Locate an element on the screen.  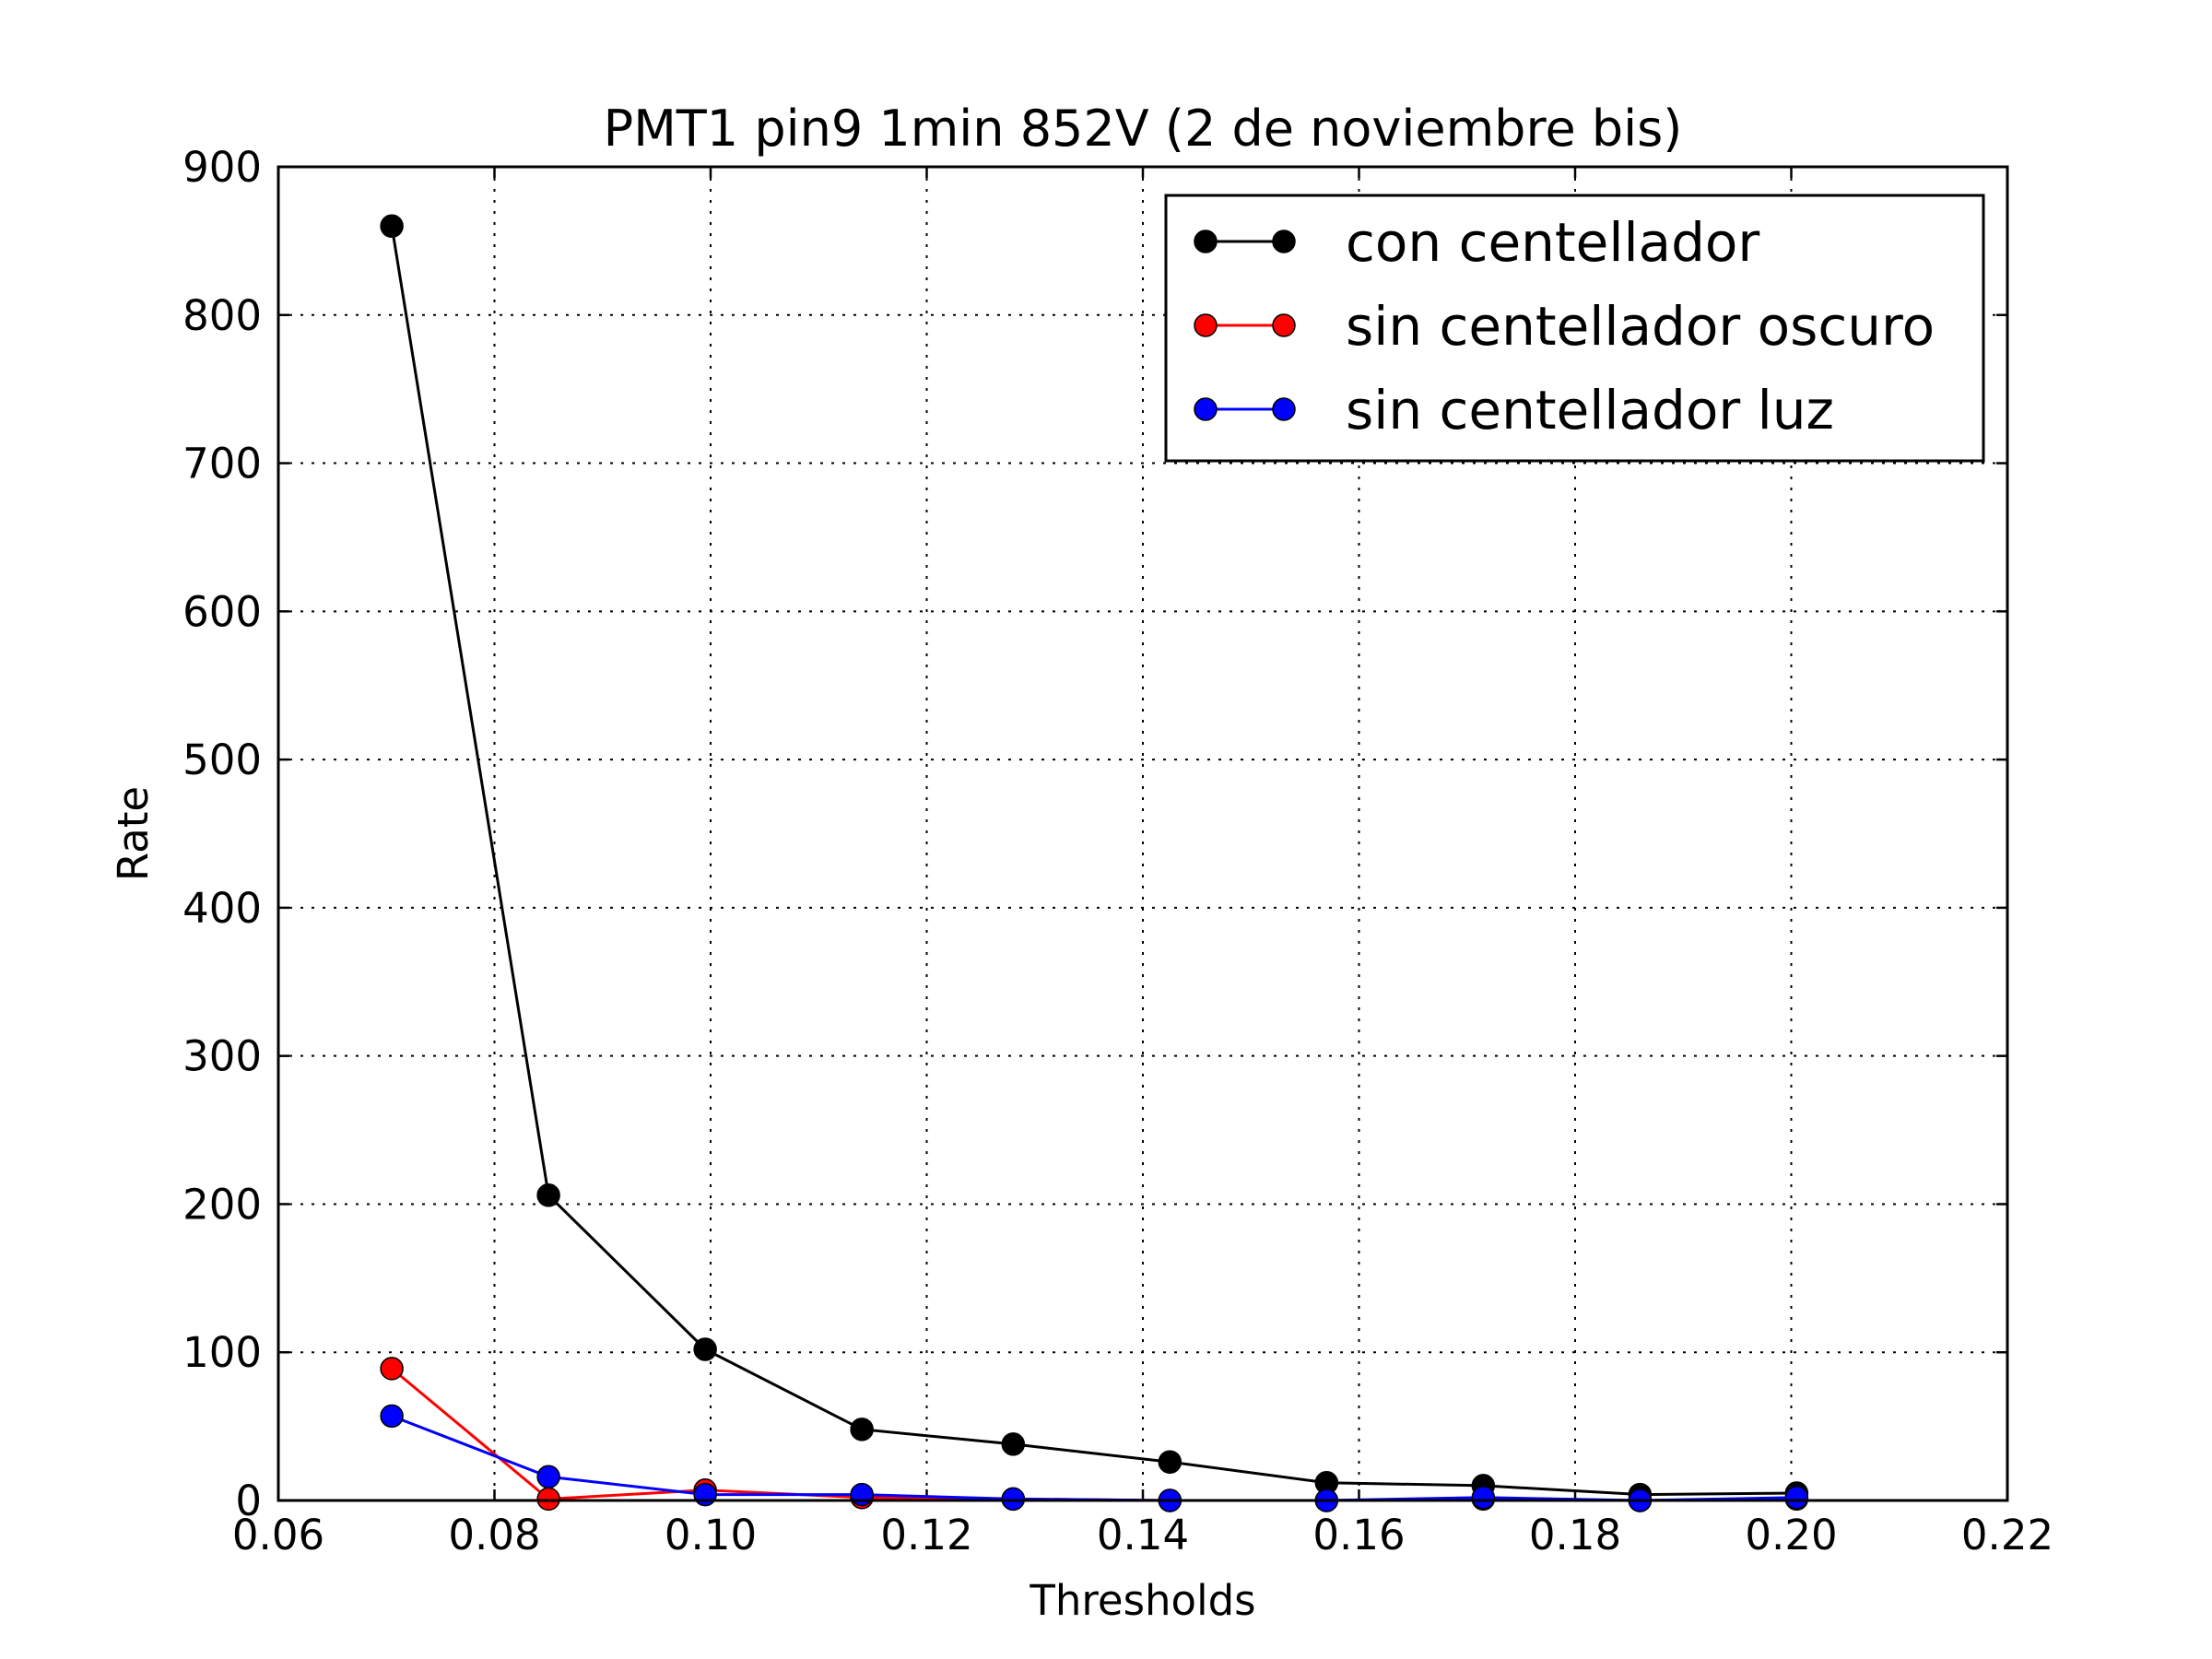
y-tick-label: 100 is located at coordinates (222, 1352).